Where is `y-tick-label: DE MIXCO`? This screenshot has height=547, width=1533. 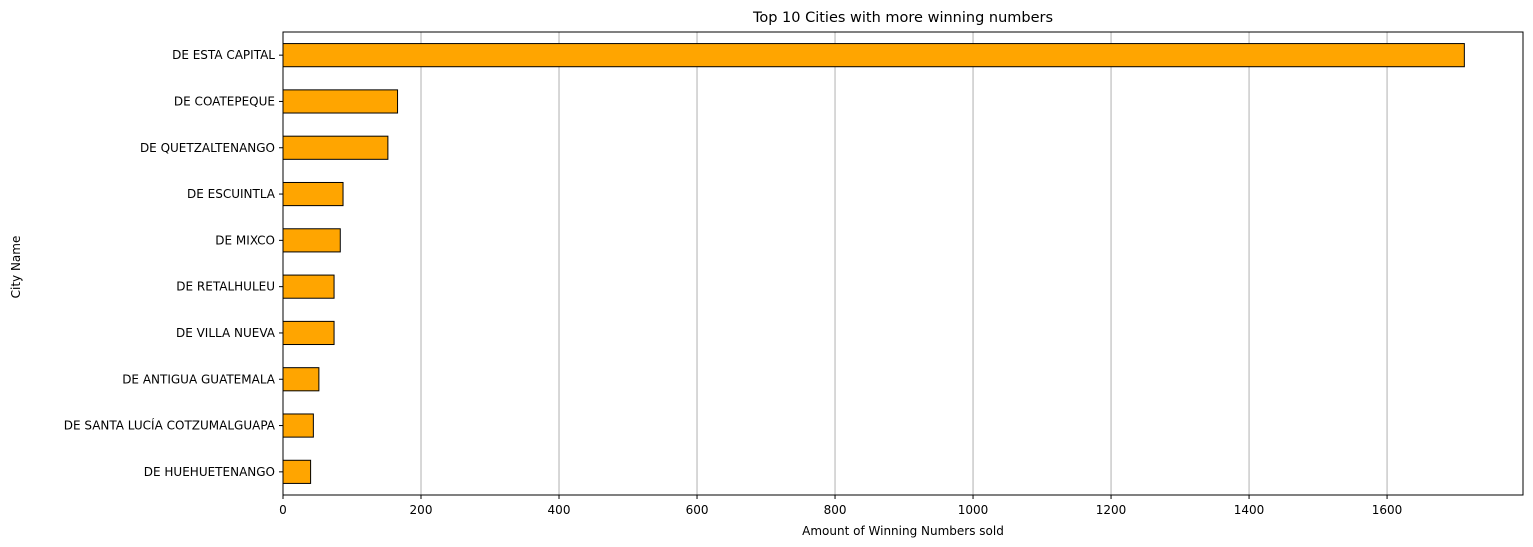
y-tick-label: DE MIXCO is located at coordinates (245, 240).